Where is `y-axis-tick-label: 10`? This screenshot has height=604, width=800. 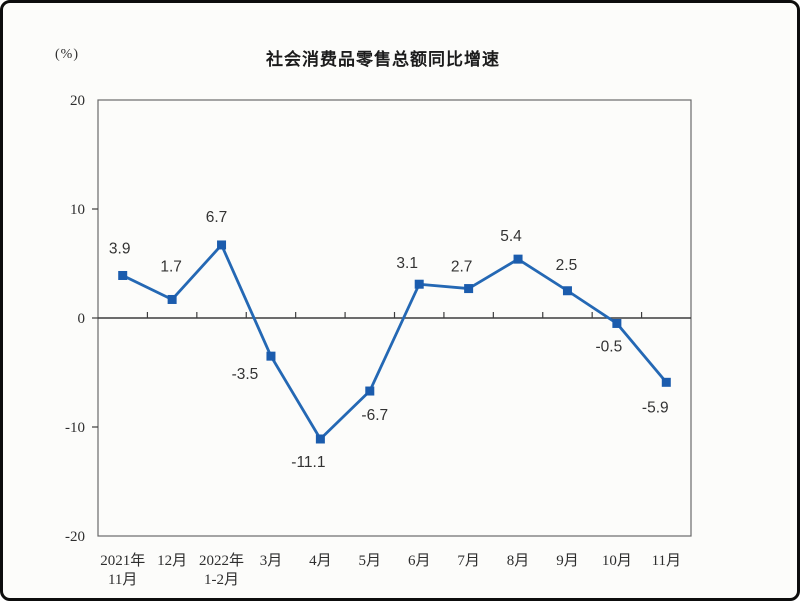 y-axis-tick-label: 10 is located at coordinates (77, 210).